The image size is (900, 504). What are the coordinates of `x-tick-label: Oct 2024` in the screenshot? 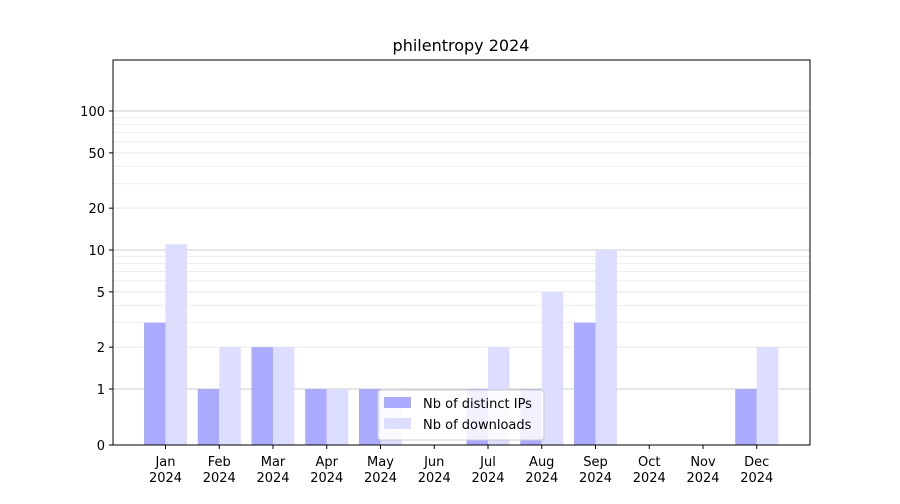 It's located at (649, 470).